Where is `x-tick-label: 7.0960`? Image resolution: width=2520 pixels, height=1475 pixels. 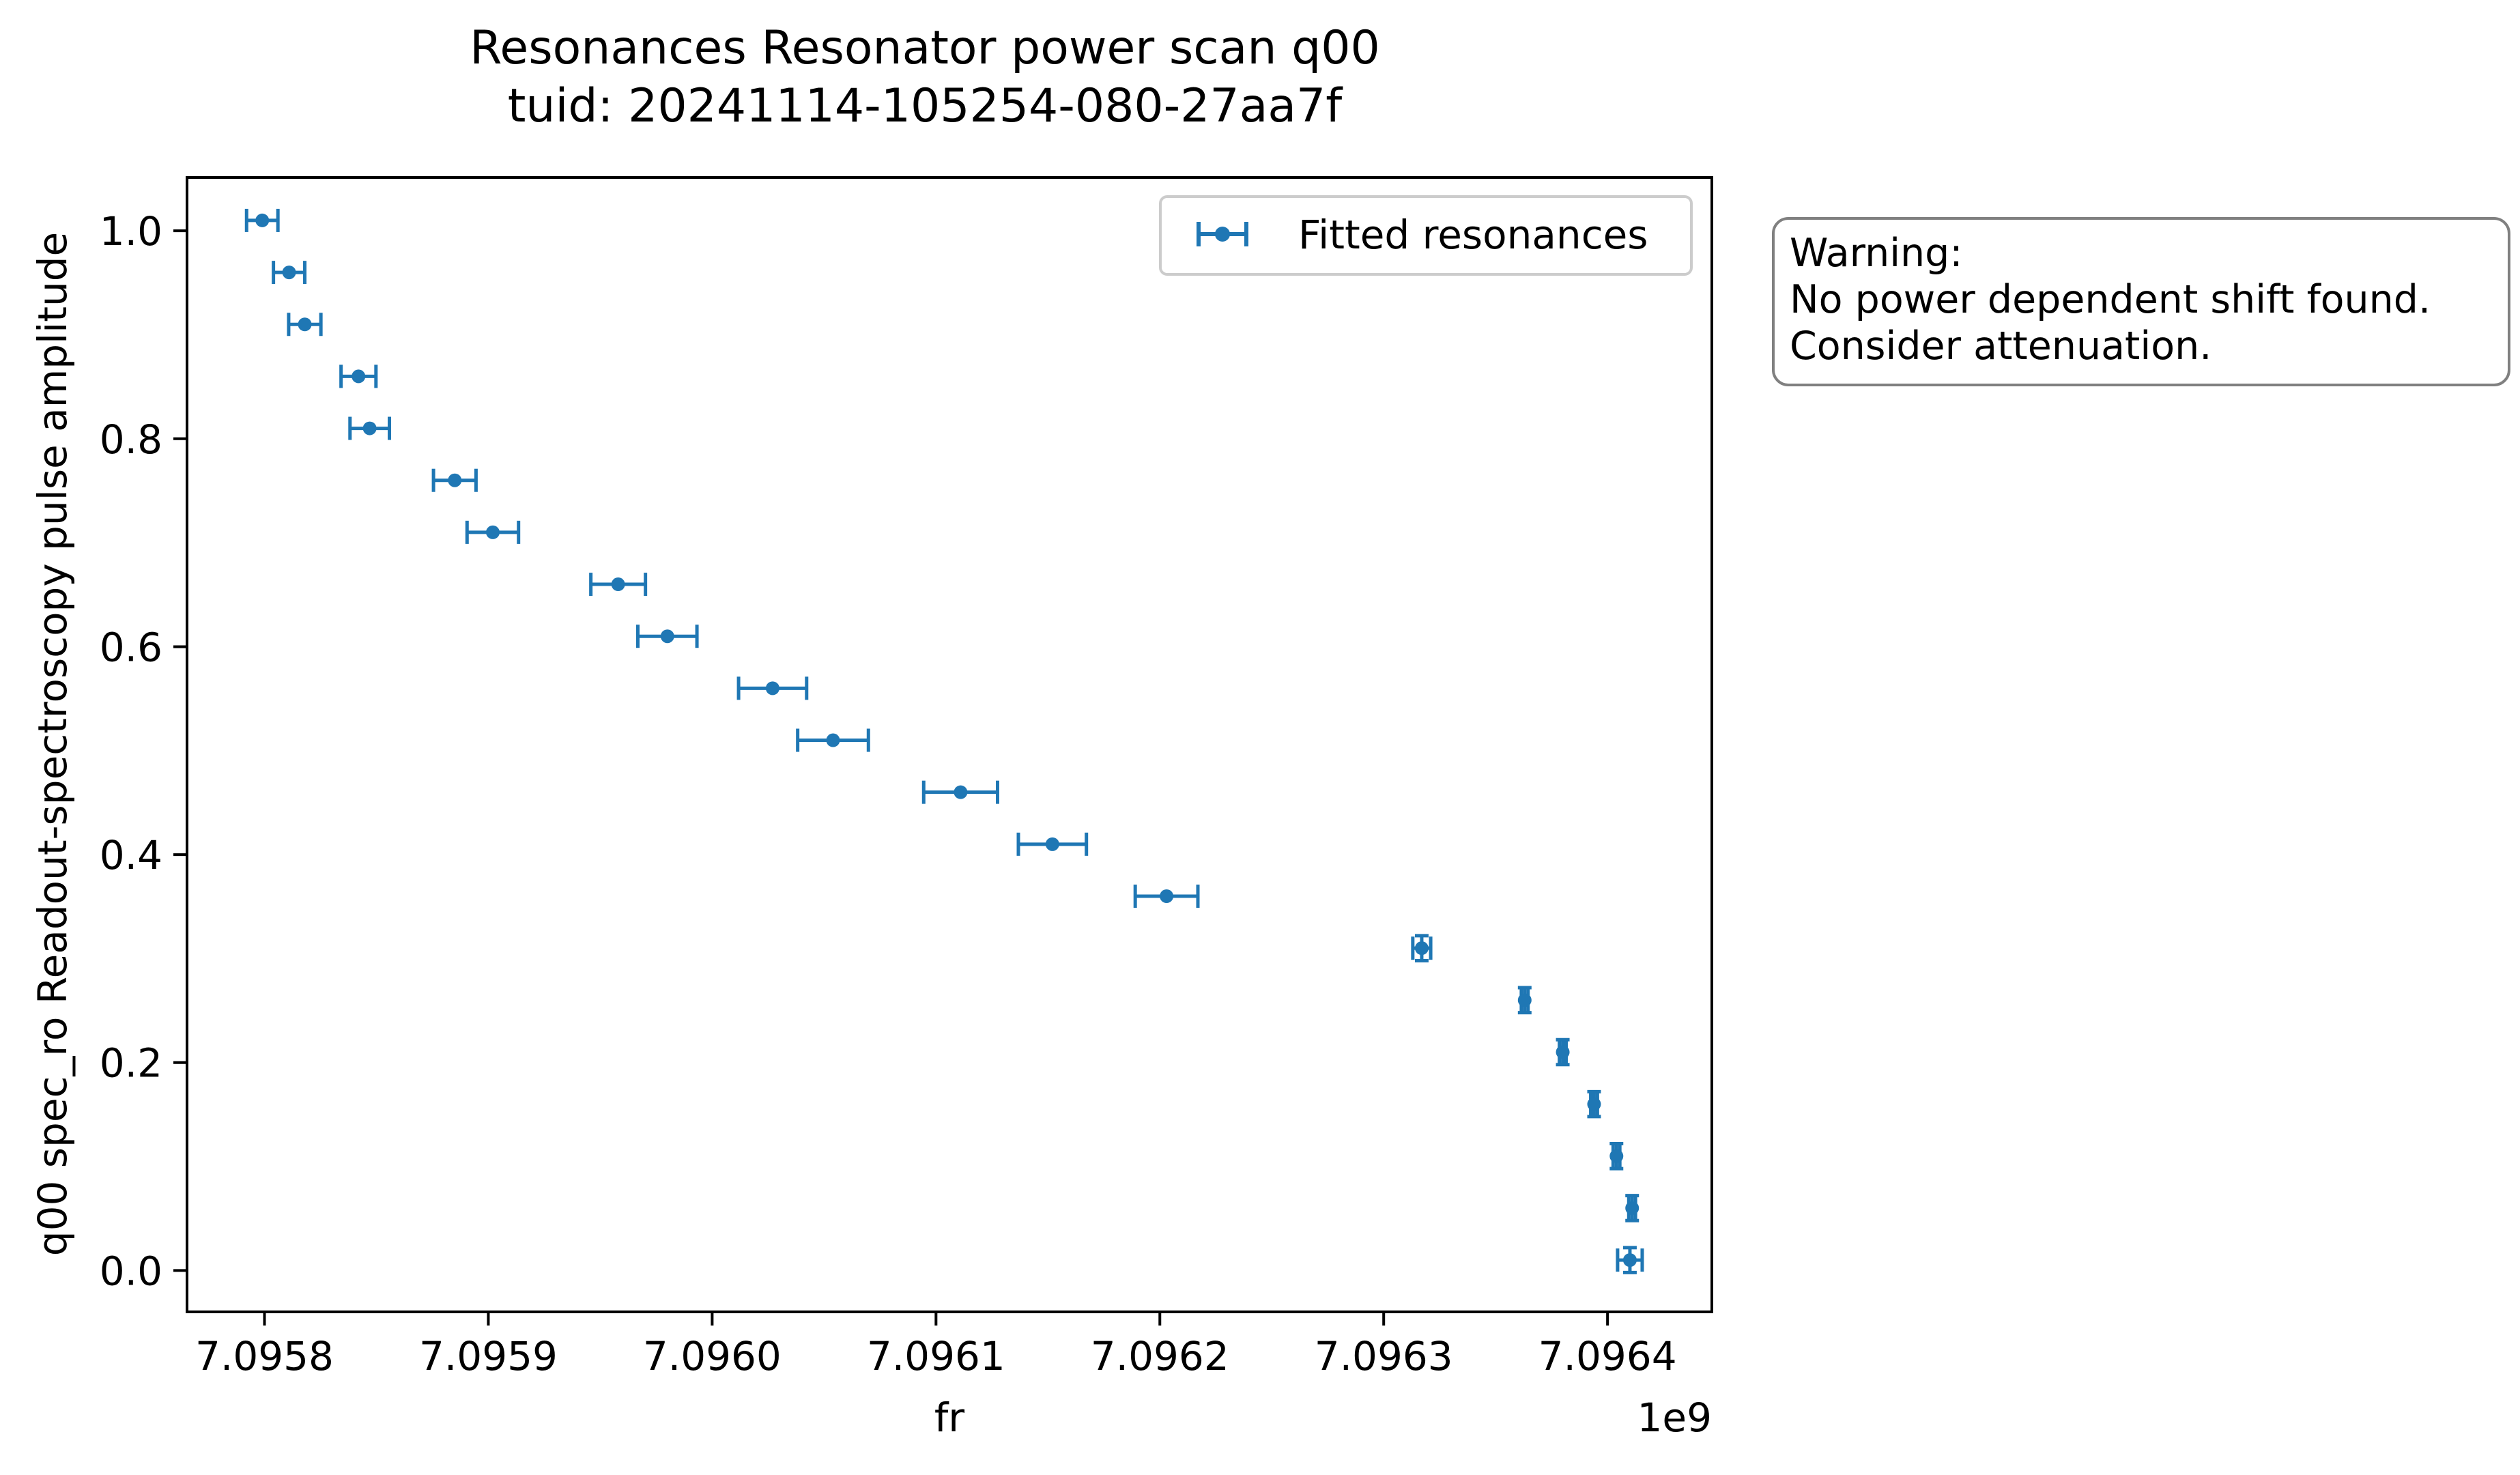 x-tick-label: 7.0960 is located at coordinates (712, 1356).